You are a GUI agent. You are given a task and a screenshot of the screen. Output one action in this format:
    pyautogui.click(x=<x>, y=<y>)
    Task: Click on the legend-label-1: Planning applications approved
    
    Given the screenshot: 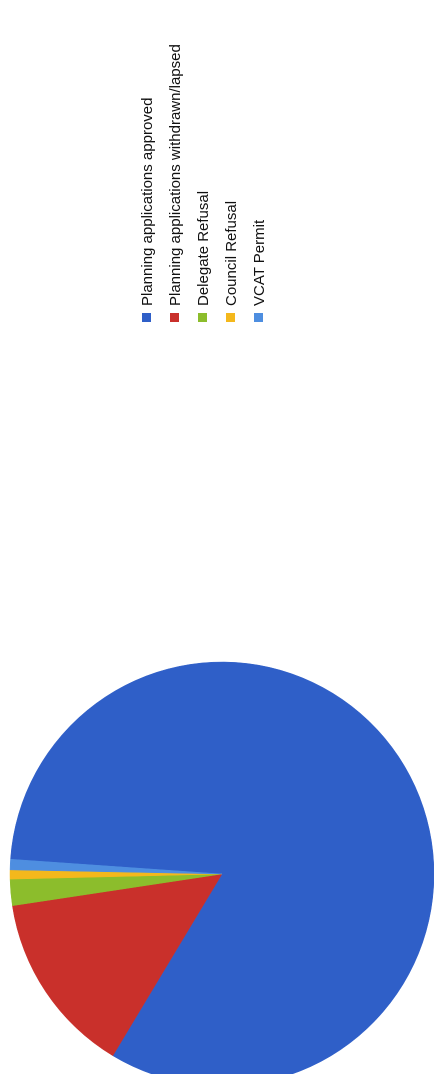 What is the action you would take?
    pyautogui.click(x=147, y=202)
    